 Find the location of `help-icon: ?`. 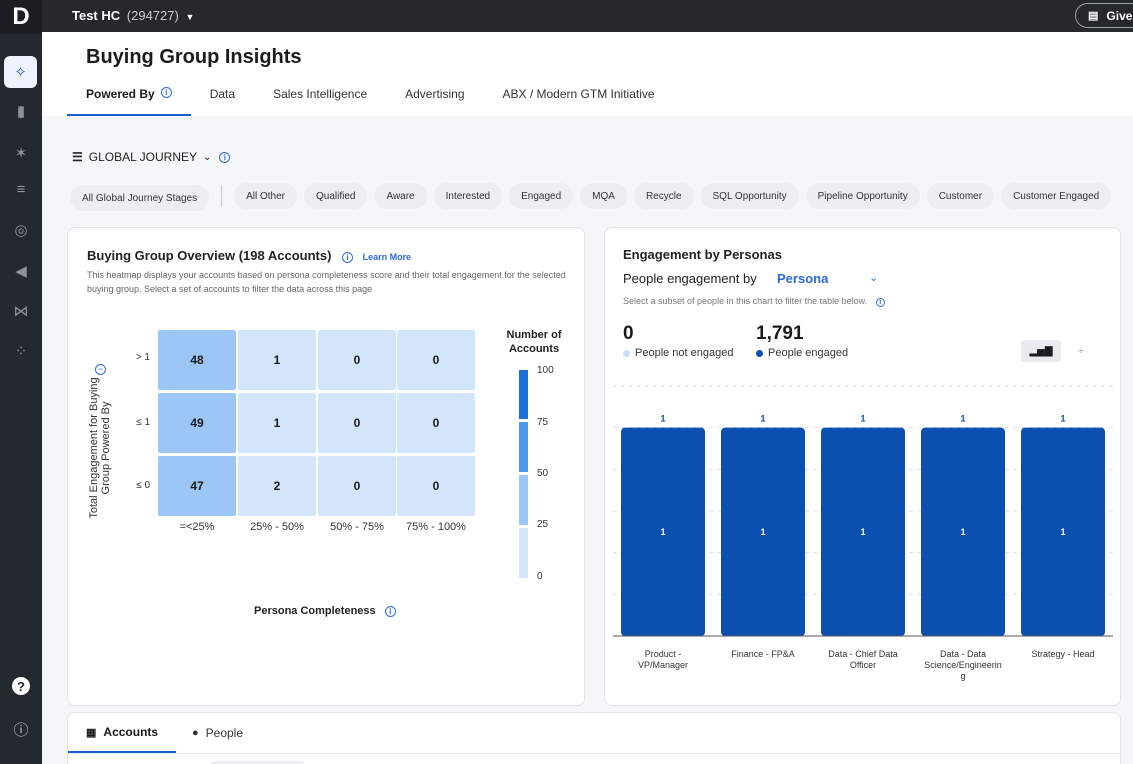

help-icon: ? is located at coordinates (21, 686).